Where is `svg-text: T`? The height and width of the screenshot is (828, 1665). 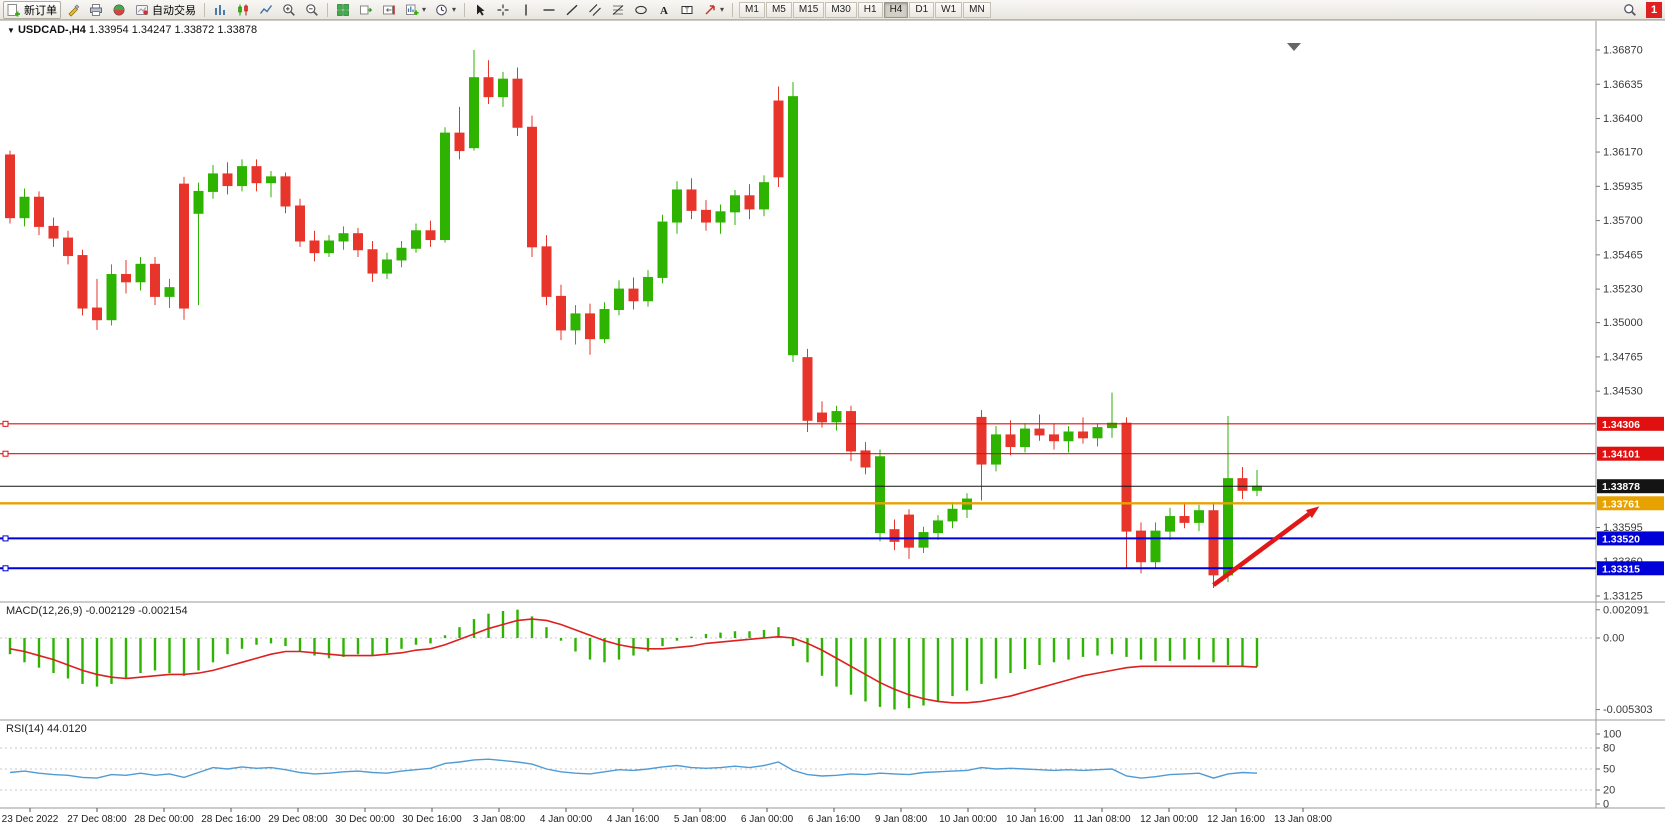
svg-text: T is located at coordinates (687, 10).